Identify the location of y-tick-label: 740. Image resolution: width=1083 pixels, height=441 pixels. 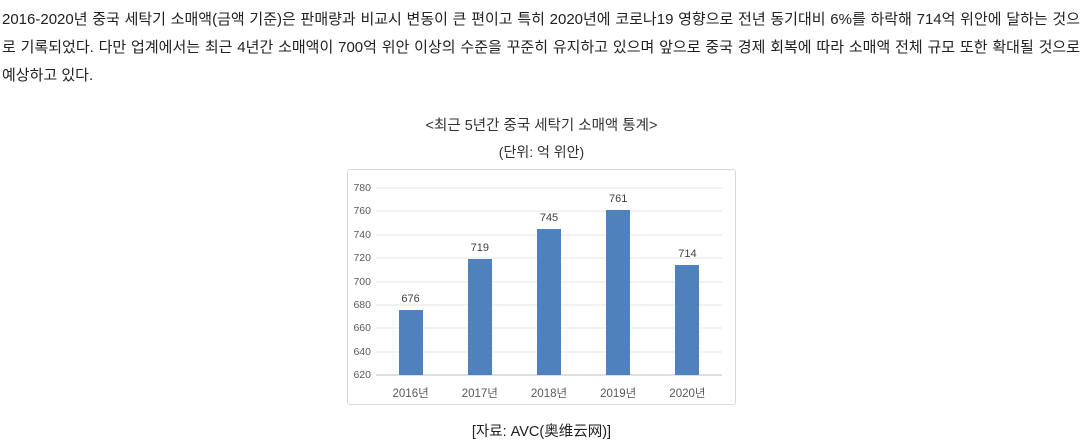
(362, 234).